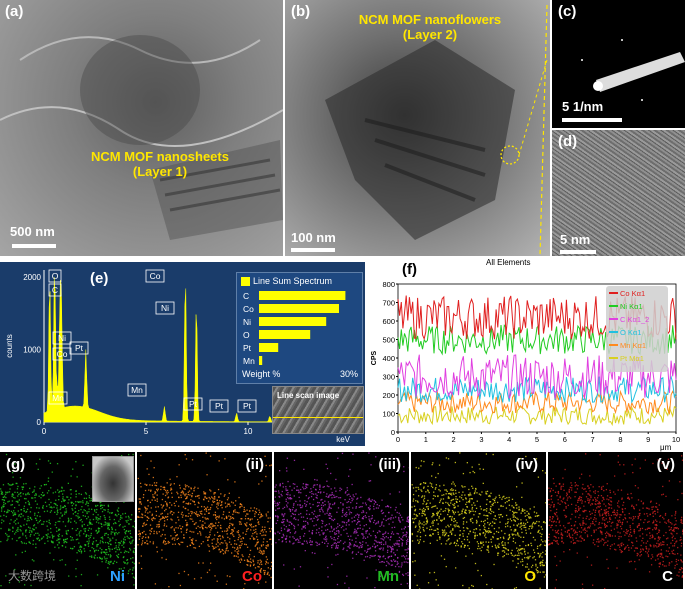 The image size is (685, 589). Describe the element at coordinates (113, 479) in the screenshot. I see `map-reference-inset` at that location.